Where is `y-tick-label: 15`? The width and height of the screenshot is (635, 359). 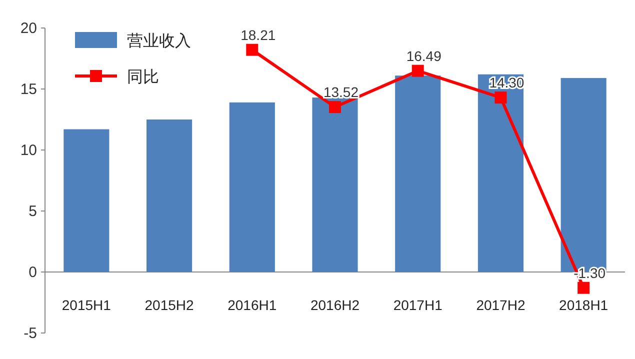
y-tick-label: 15 is located at coordinates (28, 89).